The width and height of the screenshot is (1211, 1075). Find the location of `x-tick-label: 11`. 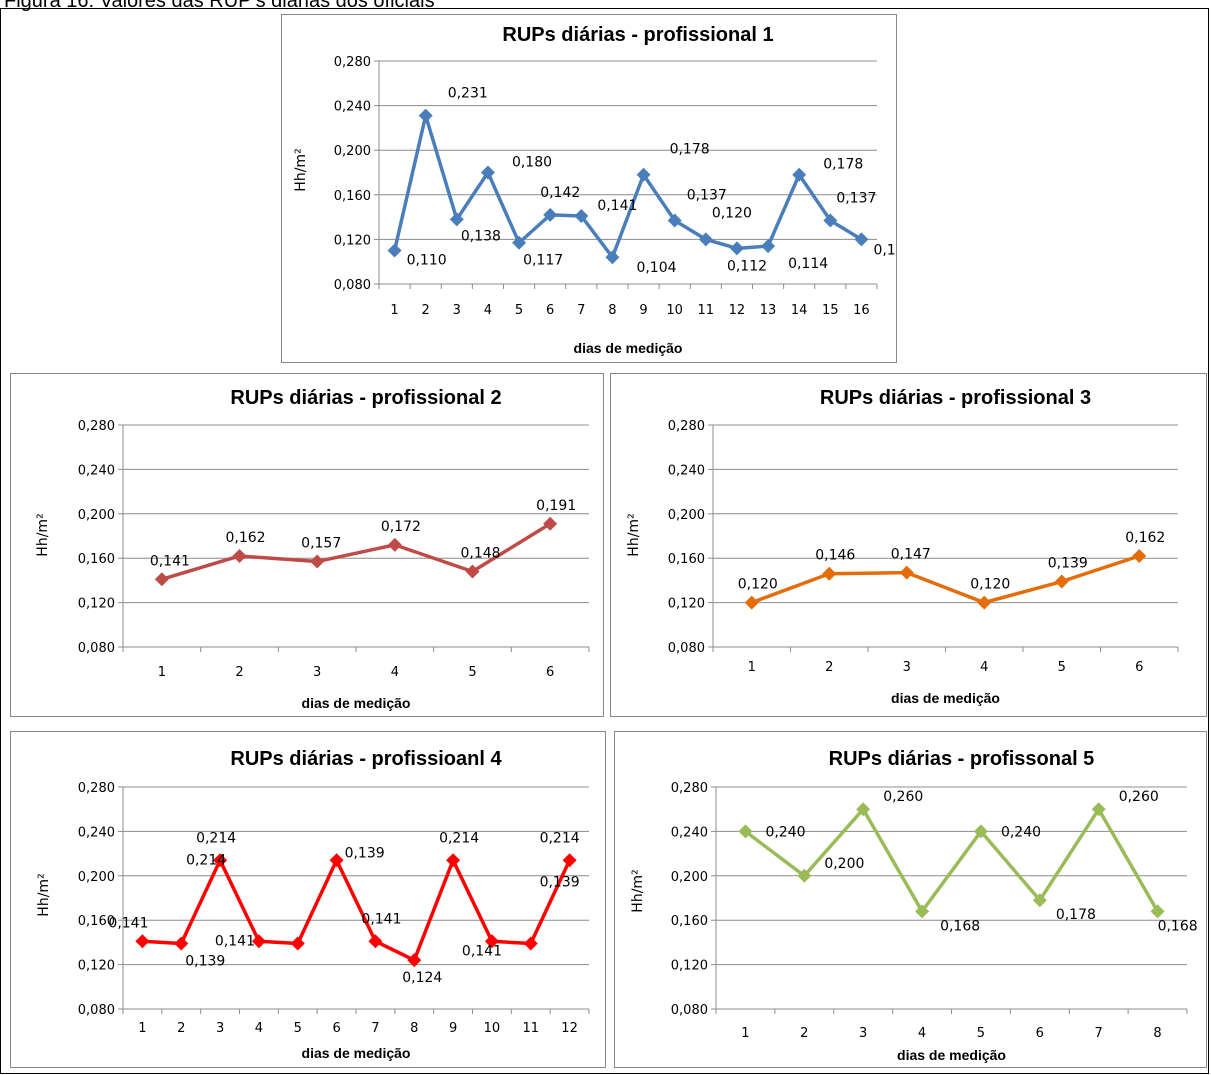

x-tick-label: 11 is located at coordinates (530, 1028).